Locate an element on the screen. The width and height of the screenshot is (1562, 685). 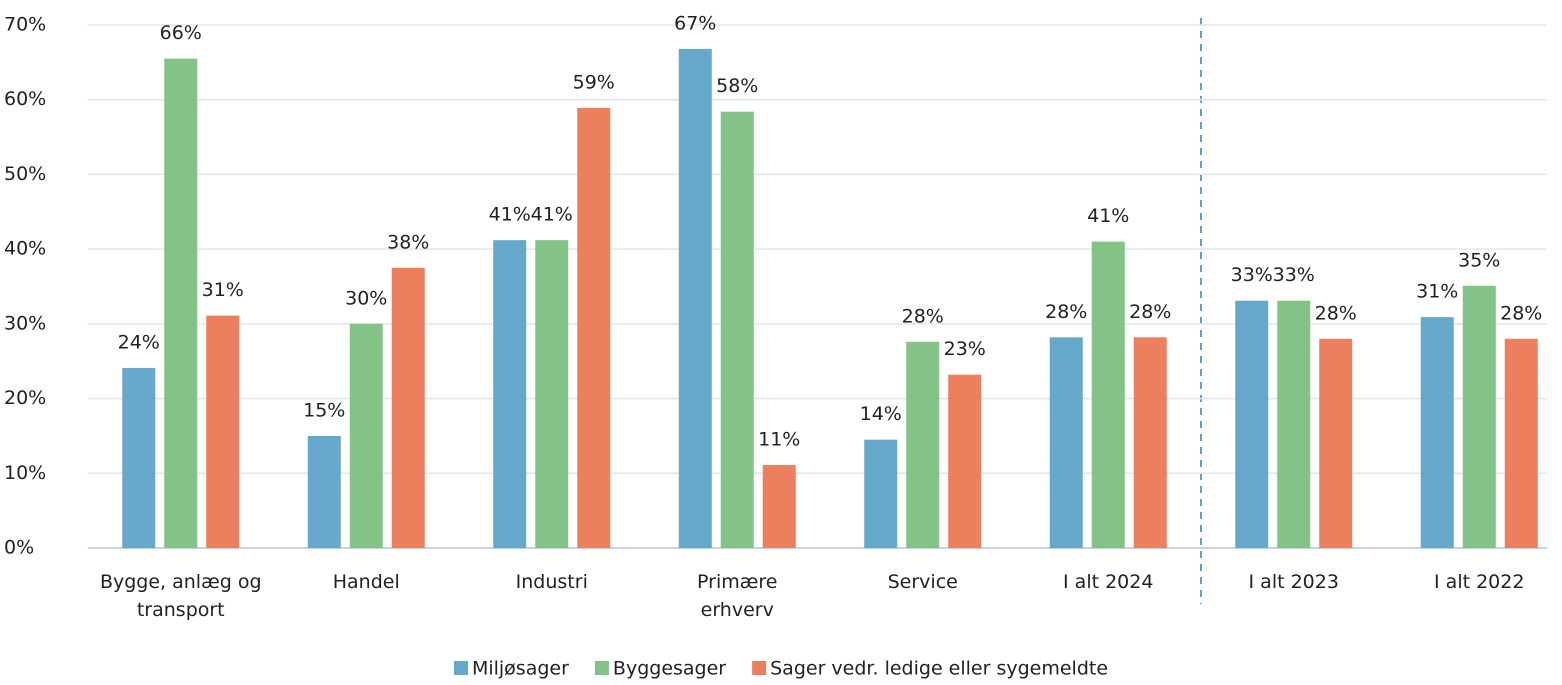
y-tick-label: 30% is located at coordinates (25, 323).